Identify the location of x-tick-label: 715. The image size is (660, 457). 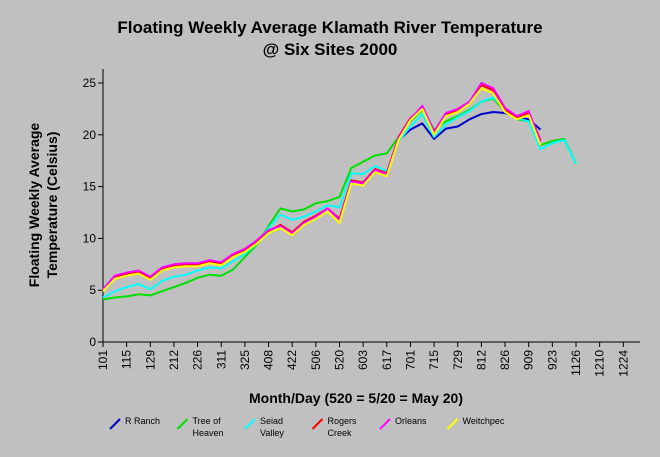
(434, 360).